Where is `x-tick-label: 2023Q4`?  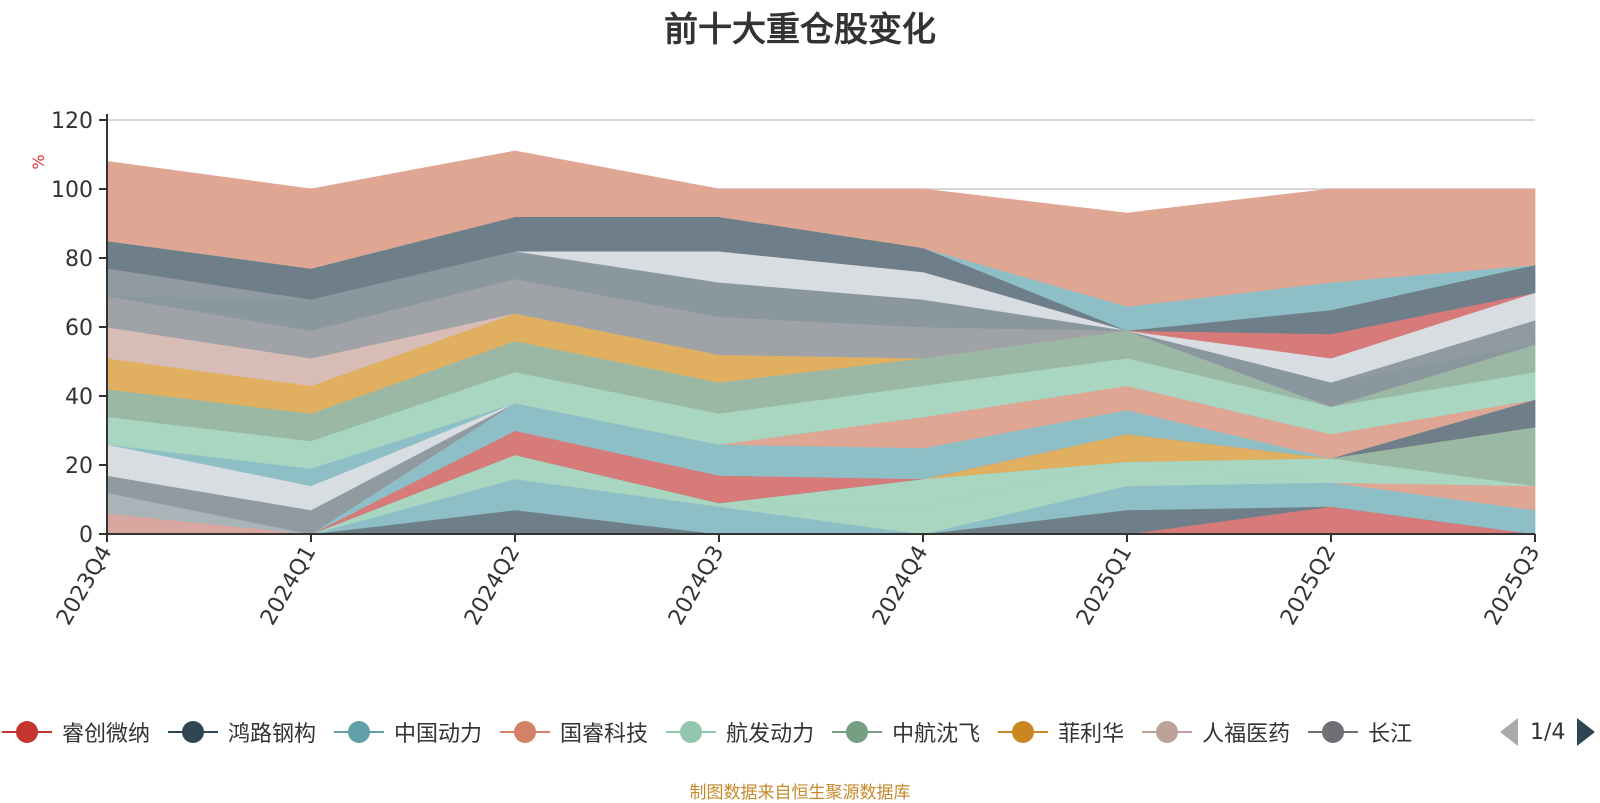
x-tick-label: 2023Q4 is located at coordinates (84, 586).